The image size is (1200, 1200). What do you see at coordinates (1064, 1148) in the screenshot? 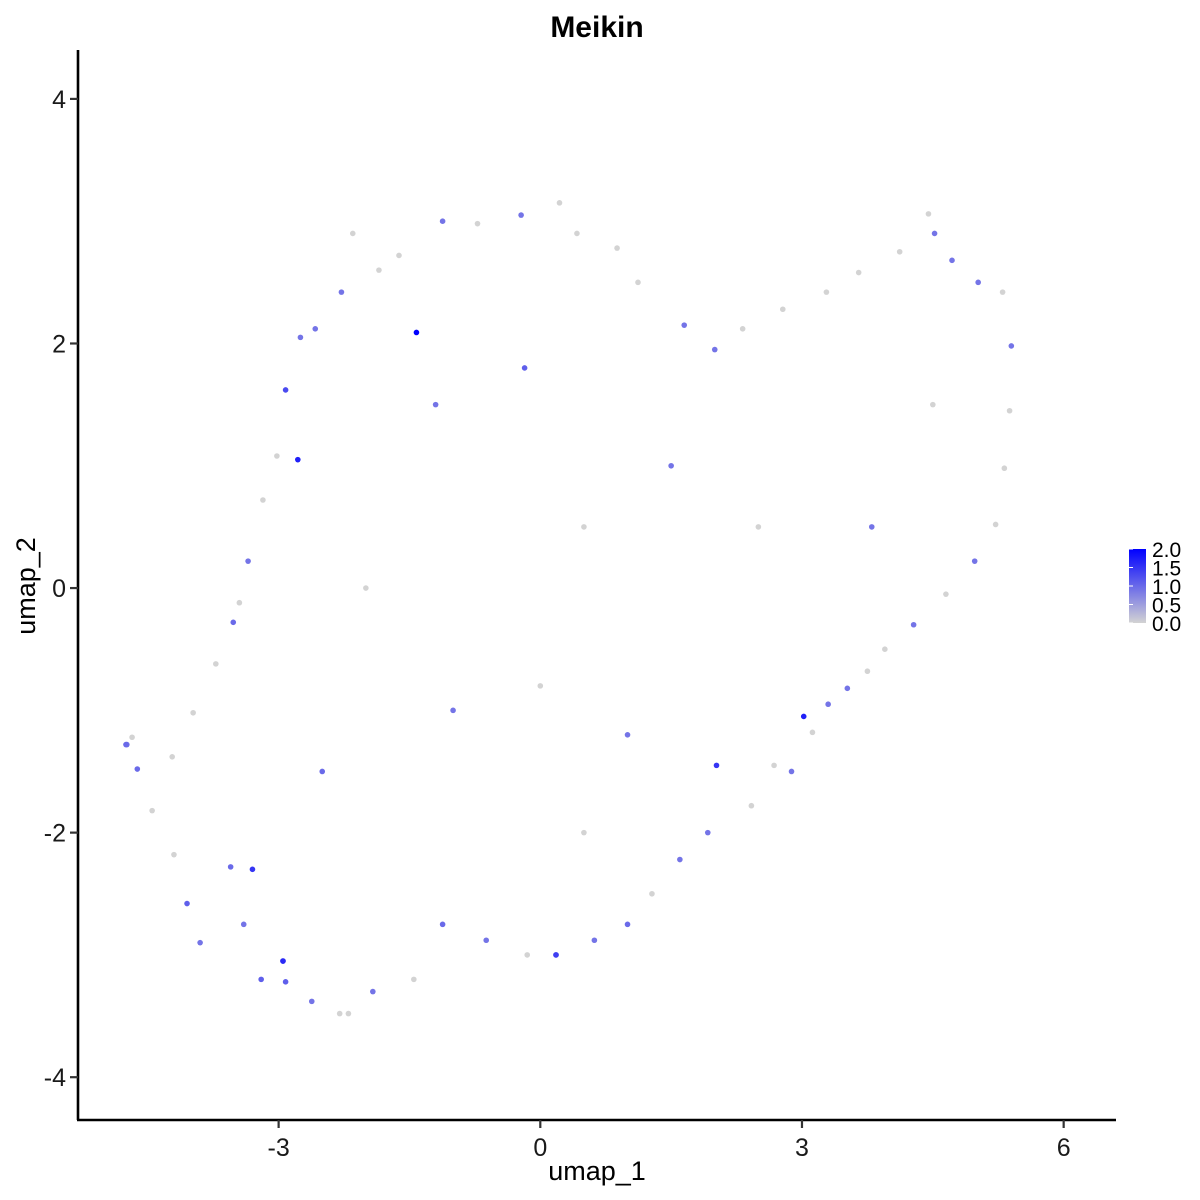
I see `x-tick-label: 6` at bounding box center [1064, 1148].